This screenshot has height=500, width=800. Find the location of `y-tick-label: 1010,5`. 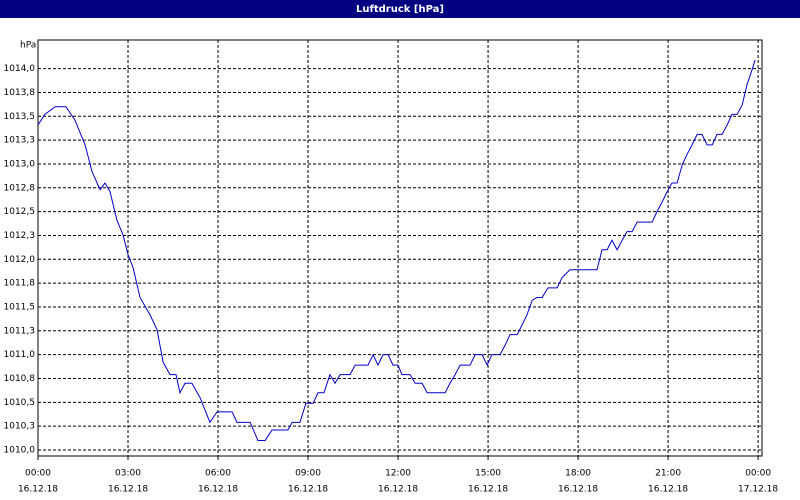

y-tick-label: 1010,5 is located at coordinates (20, 403).